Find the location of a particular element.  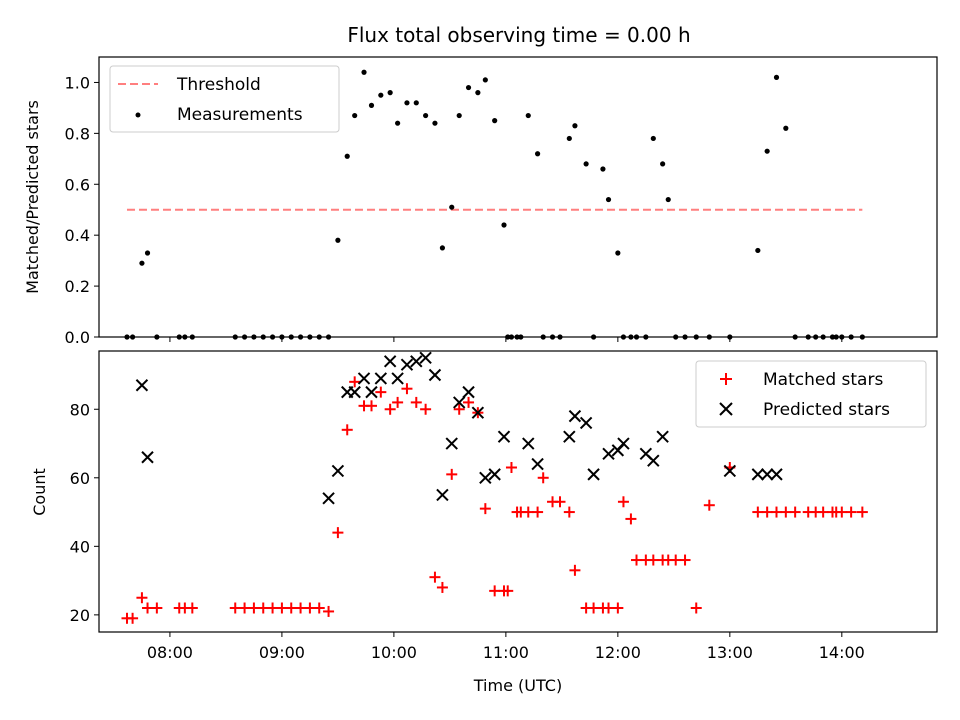

top-ylabel: Matched/Predicted stars is located at coordinates (32, 197).